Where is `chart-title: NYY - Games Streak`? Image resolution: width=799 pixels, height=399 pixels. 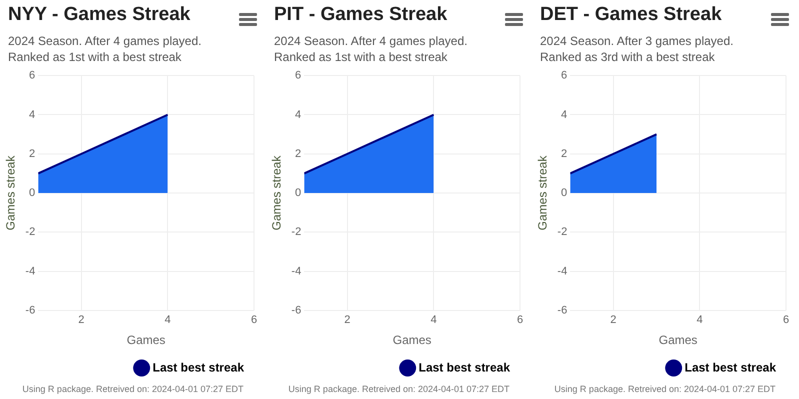
chart-title: NYY - Games Streak is located at coordinates (99, 15).